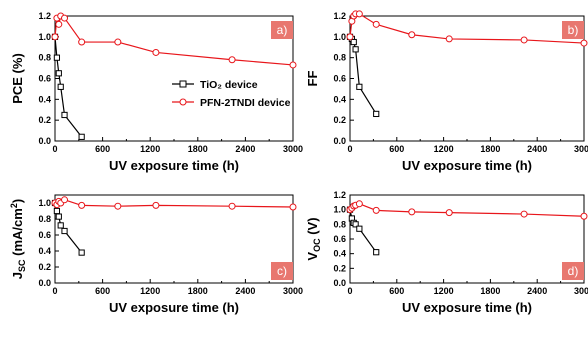 Image resolution: width=588 pixels, height=351 pixels. I want to click on y-axis-label: FF, so click(312, 79).